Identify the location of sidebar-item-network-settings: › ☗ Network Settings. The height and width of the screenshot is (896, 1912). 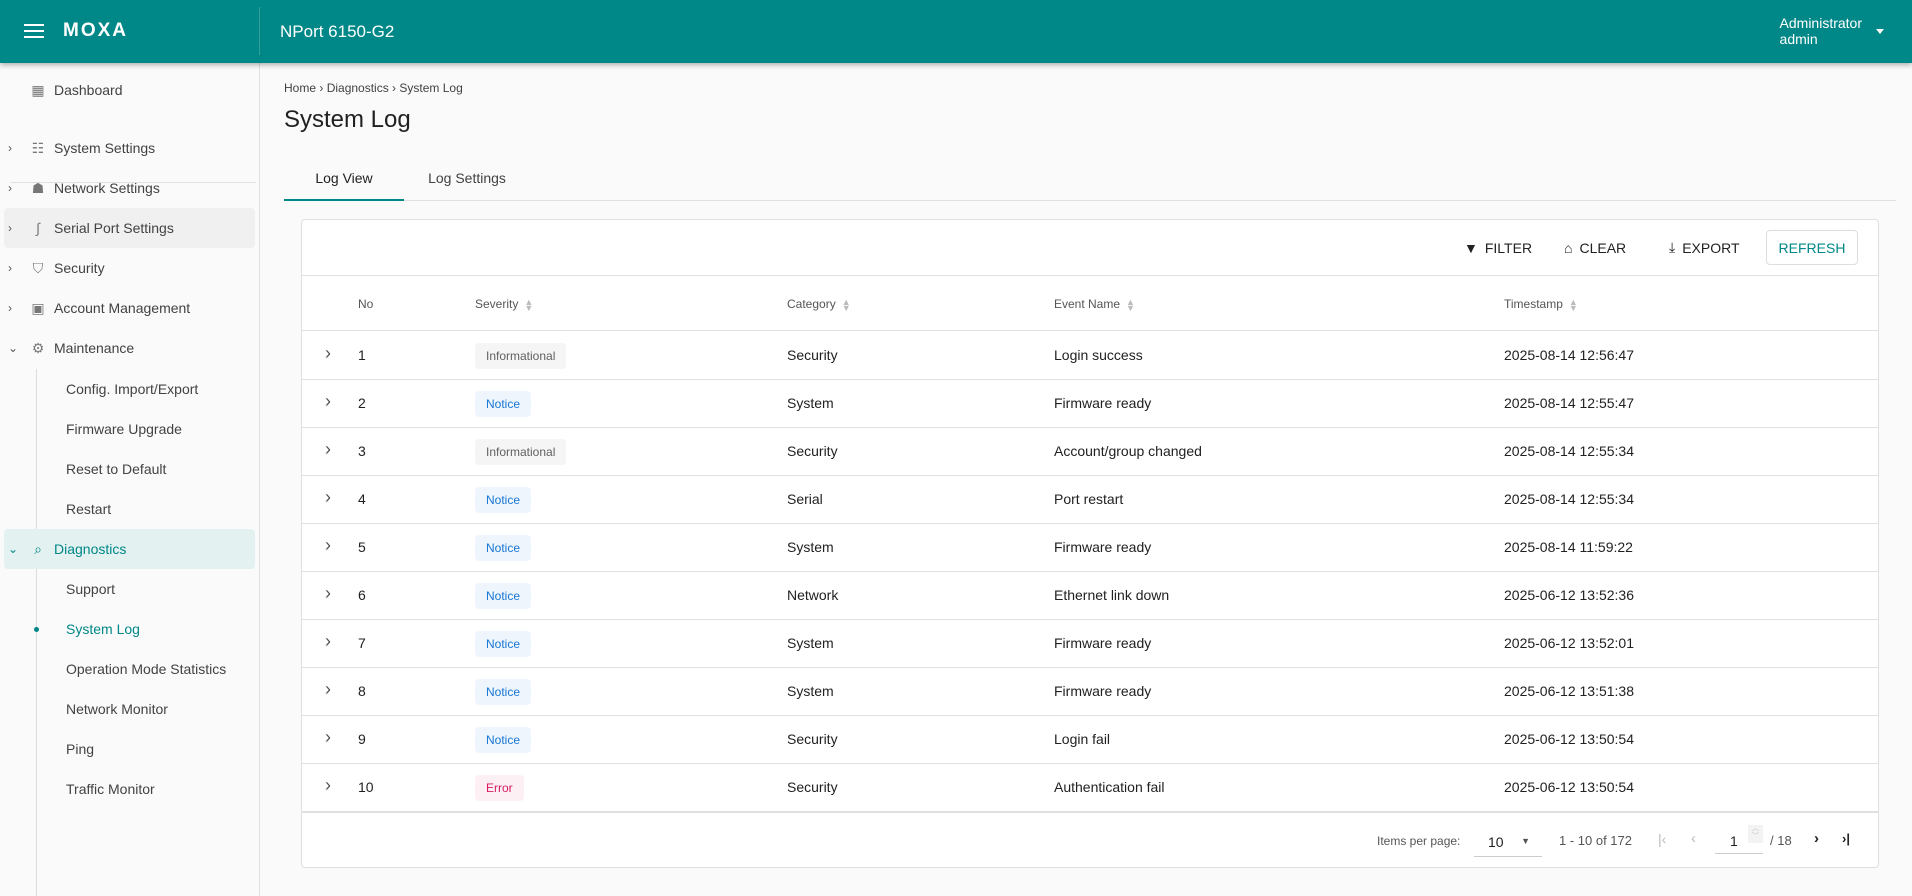
(129, 188).